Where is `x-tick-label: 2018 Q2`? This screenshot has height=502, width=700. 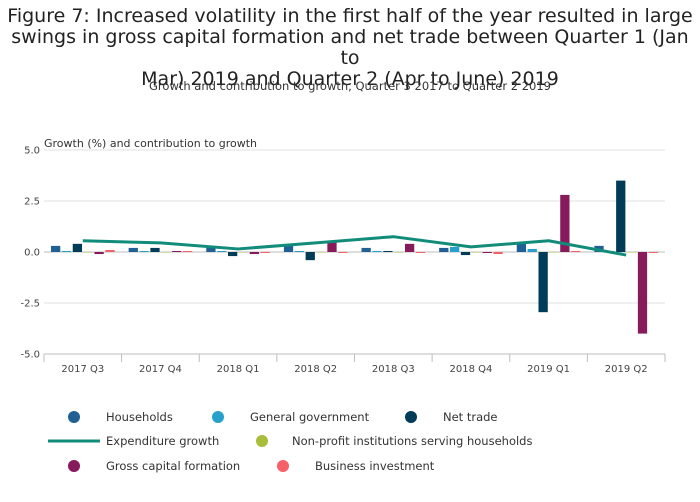 x-tick-label: 2018 Q2 is located at coordinates (315, 369).